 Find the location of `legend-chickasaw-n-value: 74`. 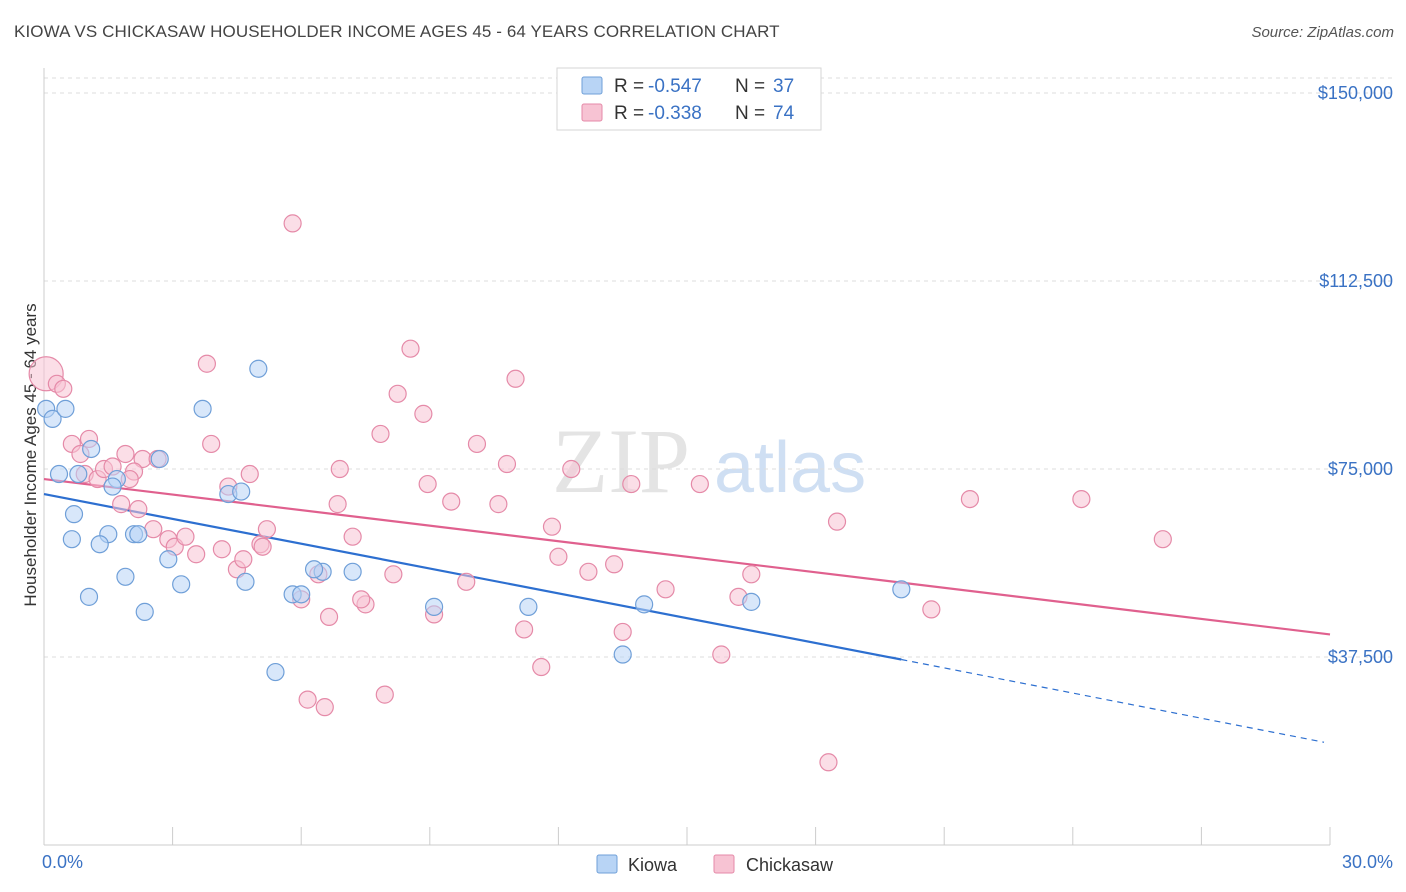

legend-chickasaw-n-value: 74 is located at coordinates (784, 113).